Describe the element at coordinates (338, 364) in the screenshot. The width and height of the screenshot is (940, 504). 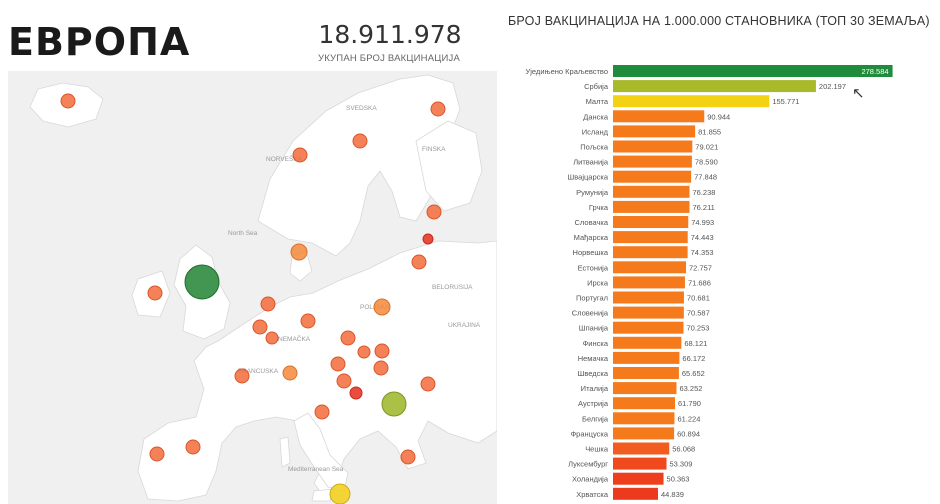
I see `bubble-austria` at that location.